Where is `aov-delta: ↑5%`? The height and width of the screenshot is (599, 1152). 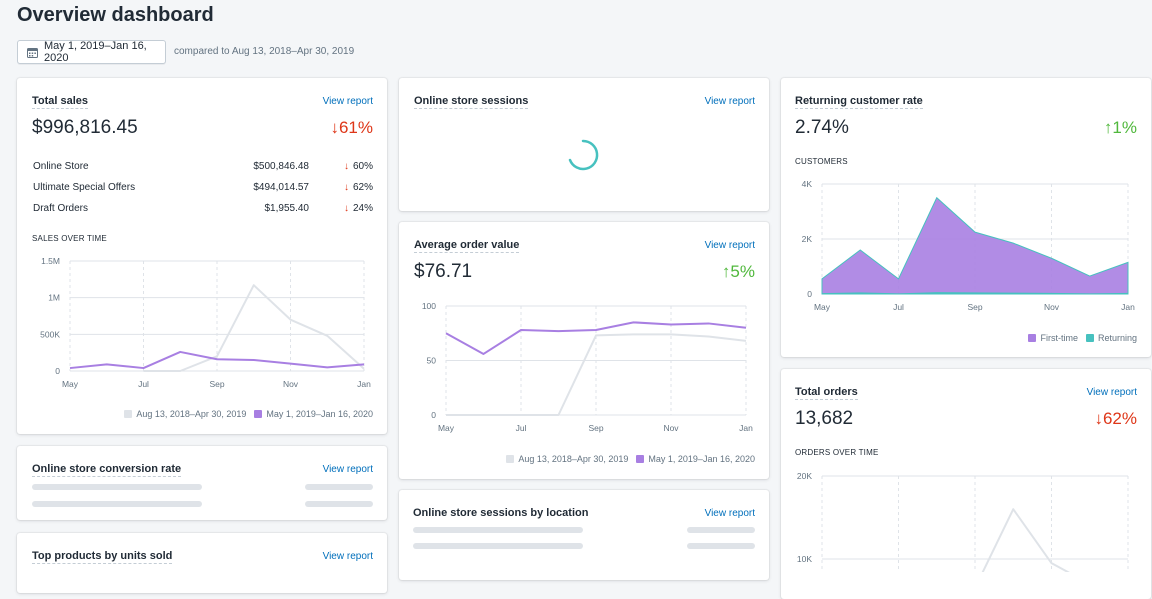 aov-delta: ↑5% is located at coordinates (738, 271).